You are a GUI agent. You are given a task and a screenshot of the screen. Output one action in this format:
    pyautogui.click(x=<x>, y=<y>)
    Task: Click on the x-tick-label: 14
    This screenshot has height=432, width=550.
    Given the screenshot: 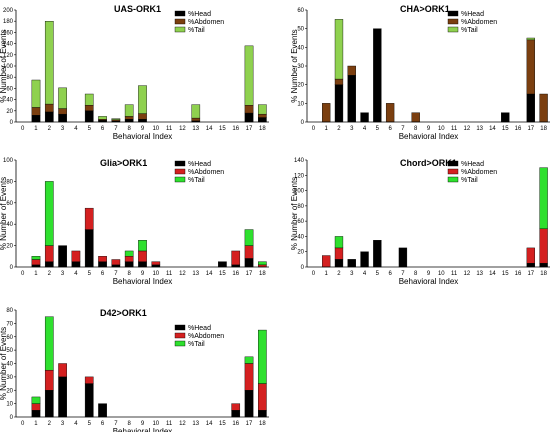 What is the action you would take?
    pyautogui.click(x=209, y=274)
    